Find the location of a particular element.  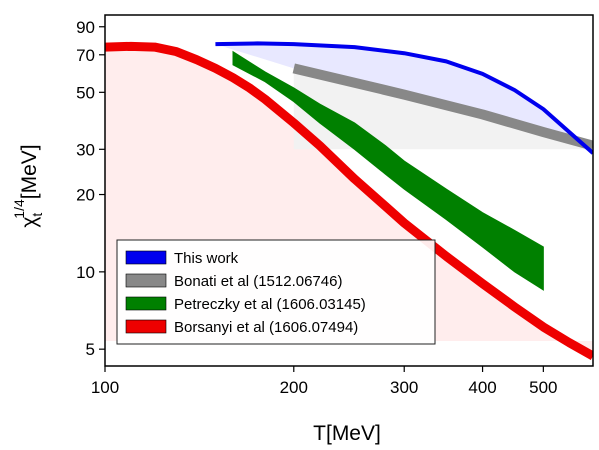

y-axis-title-sup: 1/4 is located at coordinates (19, 209).